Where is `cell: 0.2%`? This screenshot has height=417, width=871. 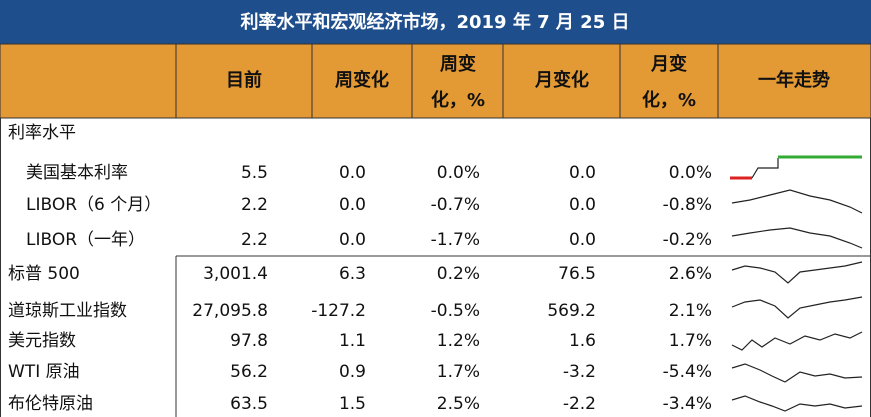 cell: 0.2% is located at coordinates (458, 274).